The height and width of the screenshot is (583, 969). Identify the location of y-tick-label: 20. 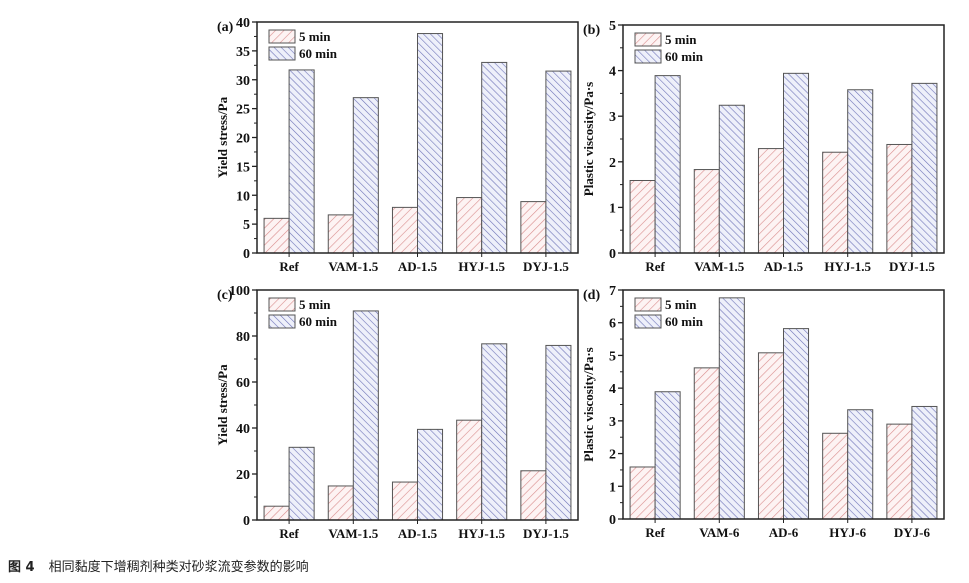
(243, 475).